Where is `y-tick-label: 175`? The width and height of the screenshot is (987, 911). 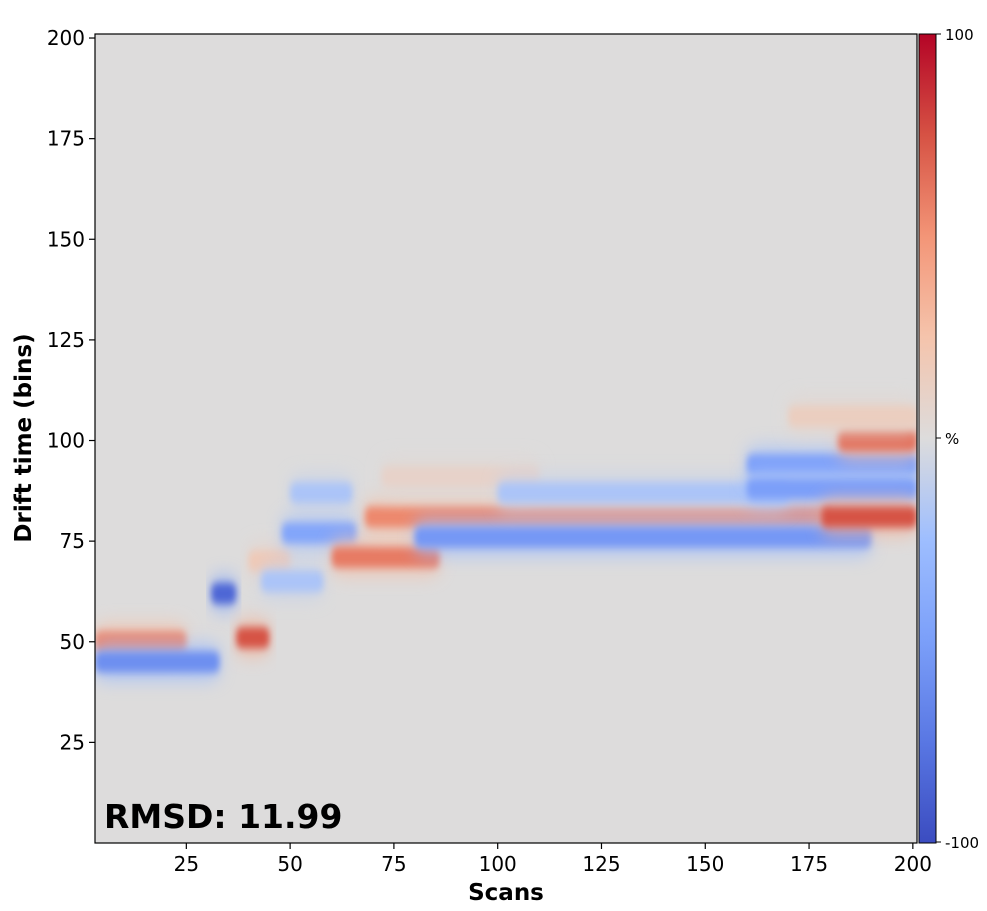 y-tick-label: 175 is located at coordinates (66, 139).